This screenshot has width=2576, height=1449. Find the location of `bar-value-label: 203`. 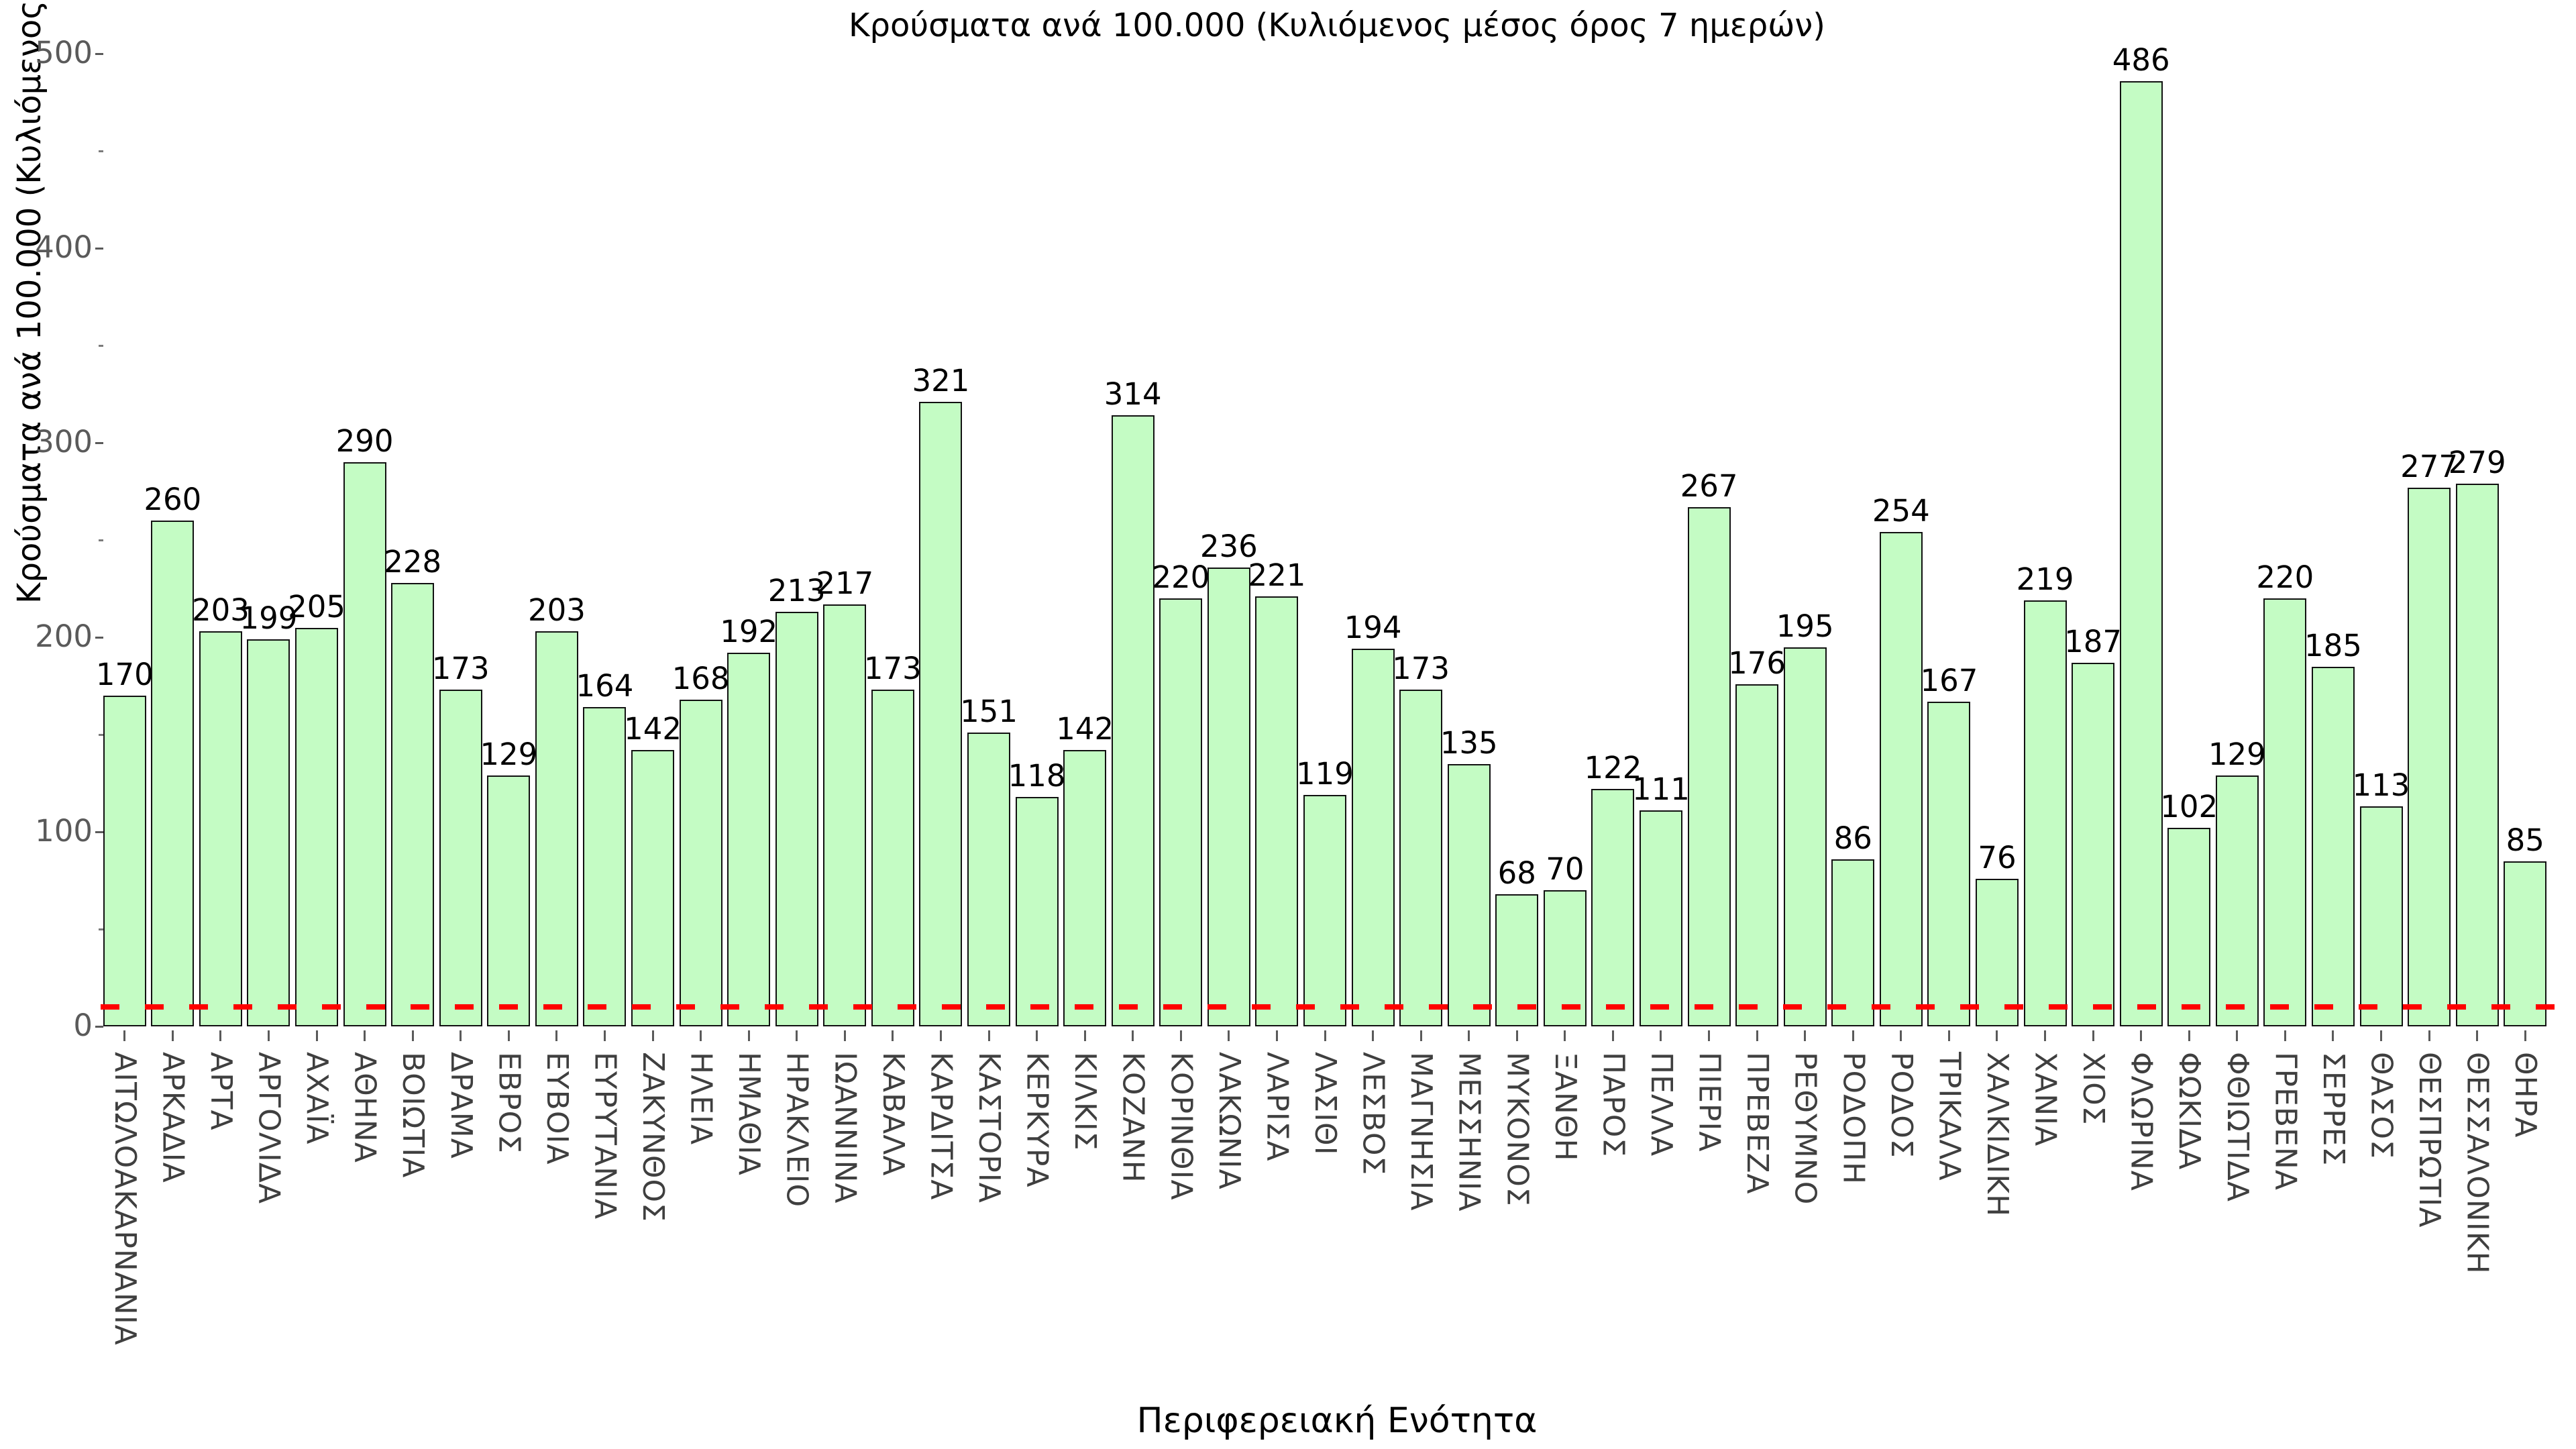

bar-value-label: 203 is located at coordinates (220, 610).